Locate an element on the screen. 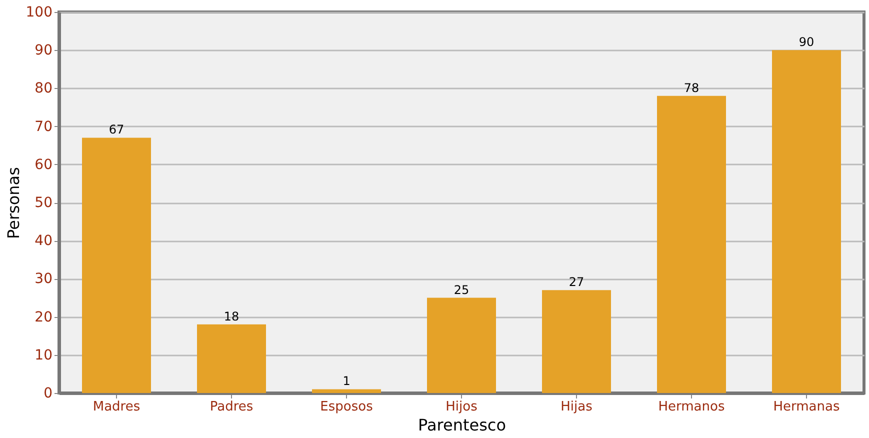 Image resolution: width=869 pixels, height=438 pixels. y-tick-label: 80 is located at coordinates (43, 88).